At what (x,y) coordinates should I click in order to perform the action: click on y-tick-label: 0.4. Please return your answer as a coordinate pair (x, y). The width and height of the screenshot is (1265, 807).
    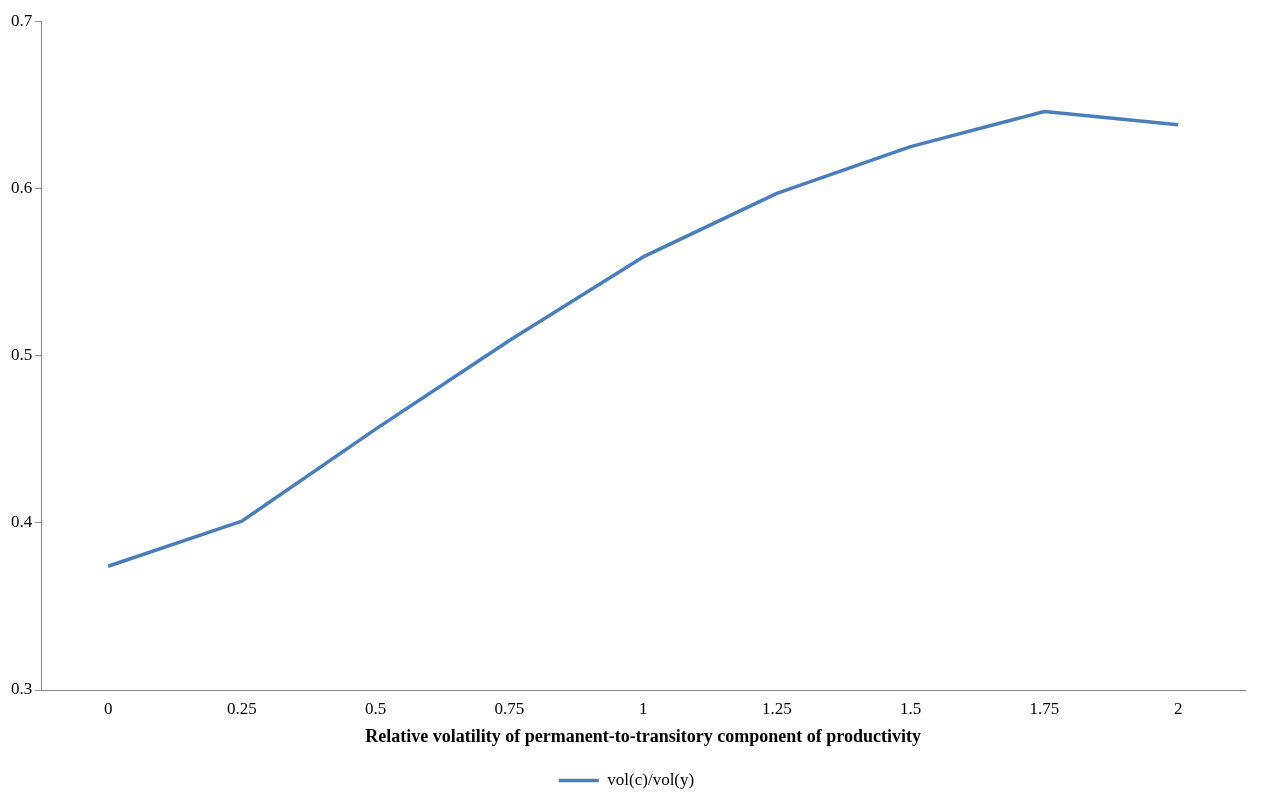
    Looking at the image, I should click on (22, 522).